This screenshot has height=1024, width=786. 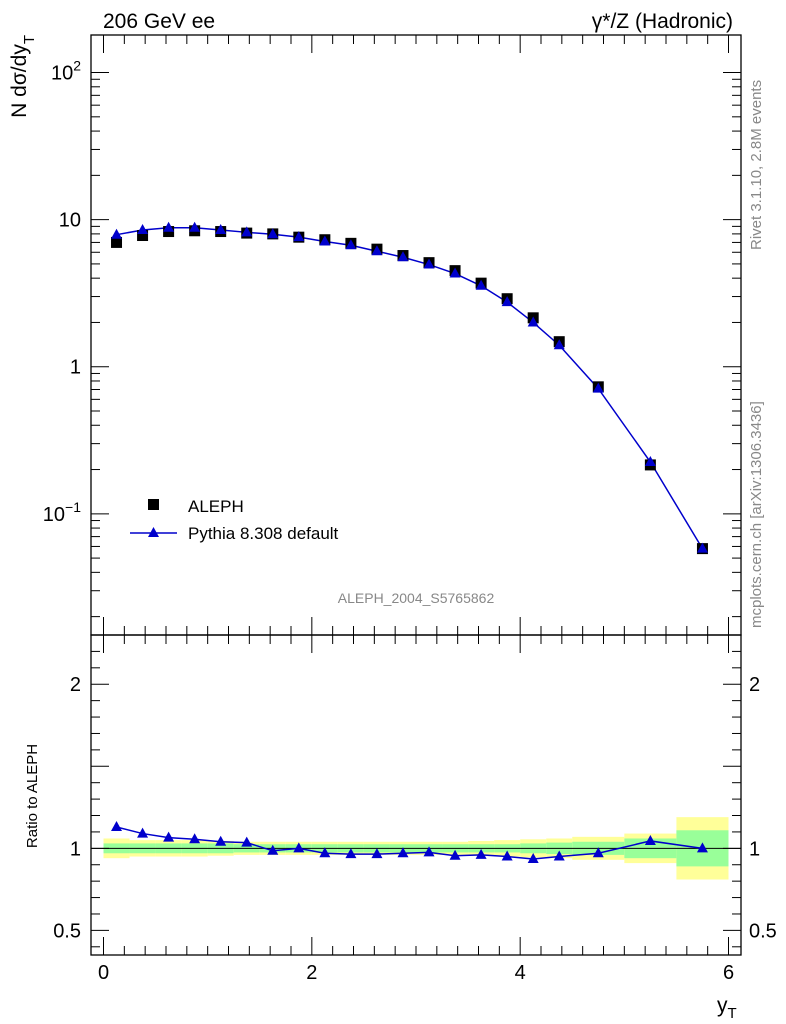 What do you see at coordinates (727, 1008) in the screenshot?
I see `x-axis-label: yT` at bounding box center [727, 1008].